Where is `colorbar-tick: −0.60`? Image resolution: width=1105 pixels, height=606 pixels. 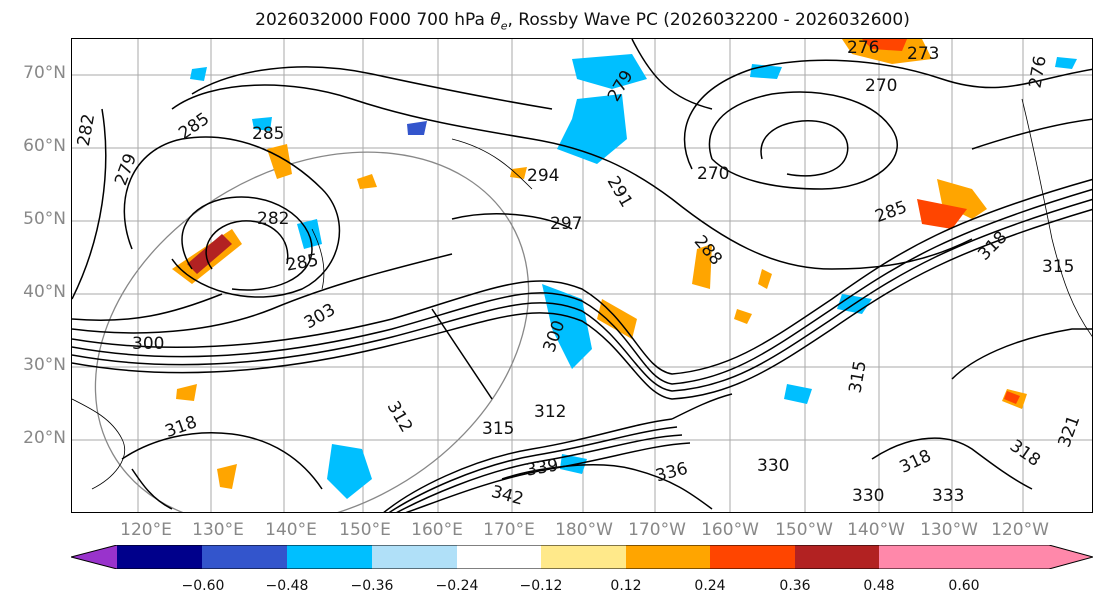 colorbar-tick: −0.60 is located at coordinates (203, 586).